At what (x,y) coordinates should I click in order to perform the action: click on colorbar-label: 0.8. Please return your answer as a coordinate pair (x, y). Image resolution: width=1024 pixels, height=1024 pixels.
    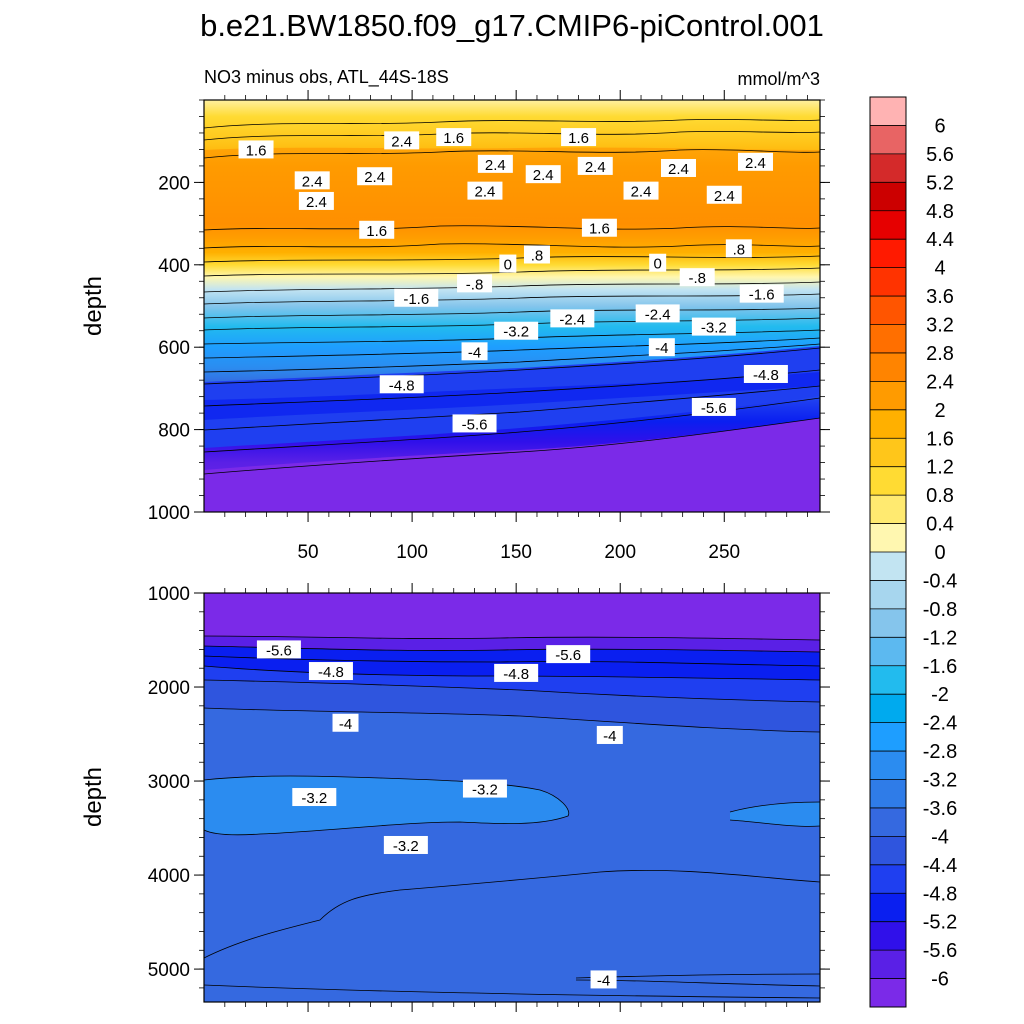
    Looking at the image, I should click on (940, 496).